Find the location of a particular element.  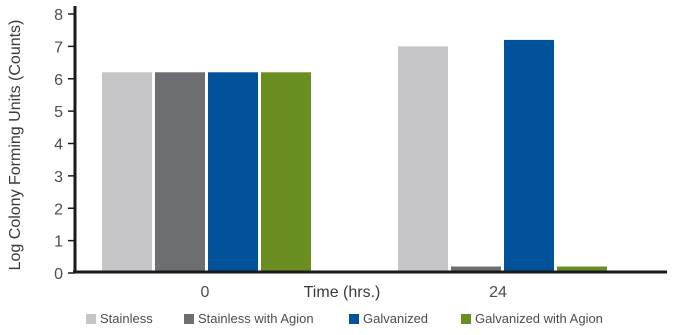

legend-label: Galvanized is located at coordinates (396, 318).